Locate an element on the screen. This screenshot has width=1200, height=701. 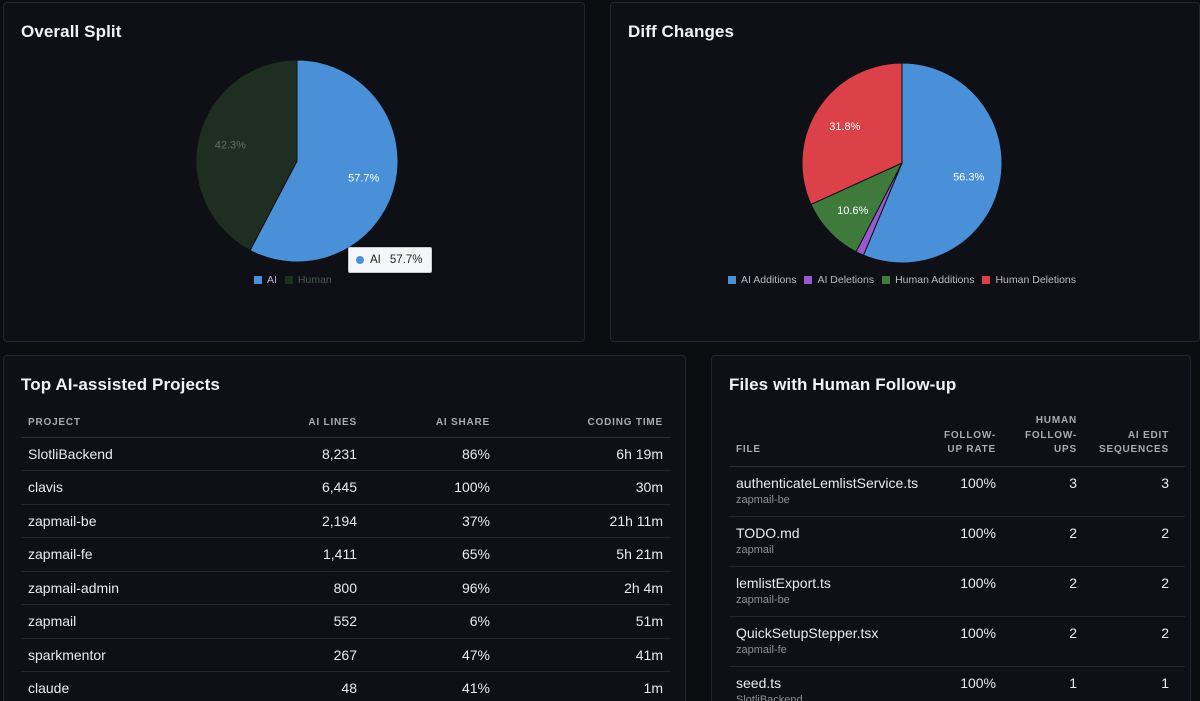
human-follow-ups-cell: 1 is located at coordinates (1036, 683).